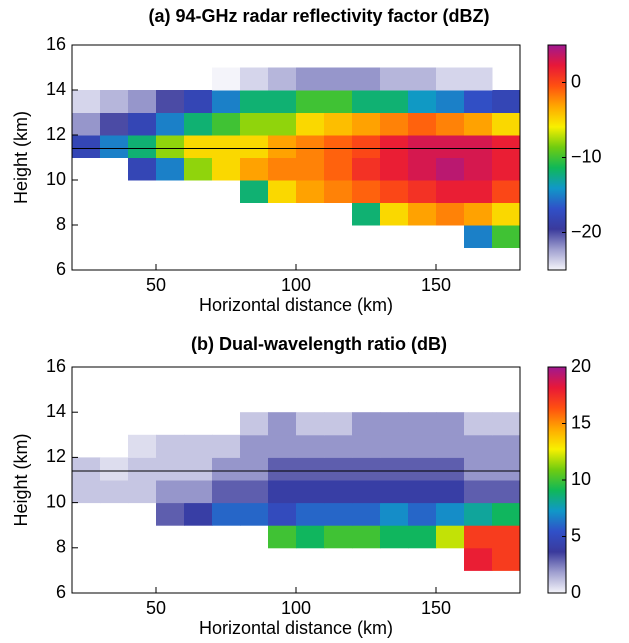 The width and height of the screenshot is (629, 643). What do you see at coordinates (56, 134) in the screenshot?
I see `y-tick-label: 12` at bounding box center [56, 134].